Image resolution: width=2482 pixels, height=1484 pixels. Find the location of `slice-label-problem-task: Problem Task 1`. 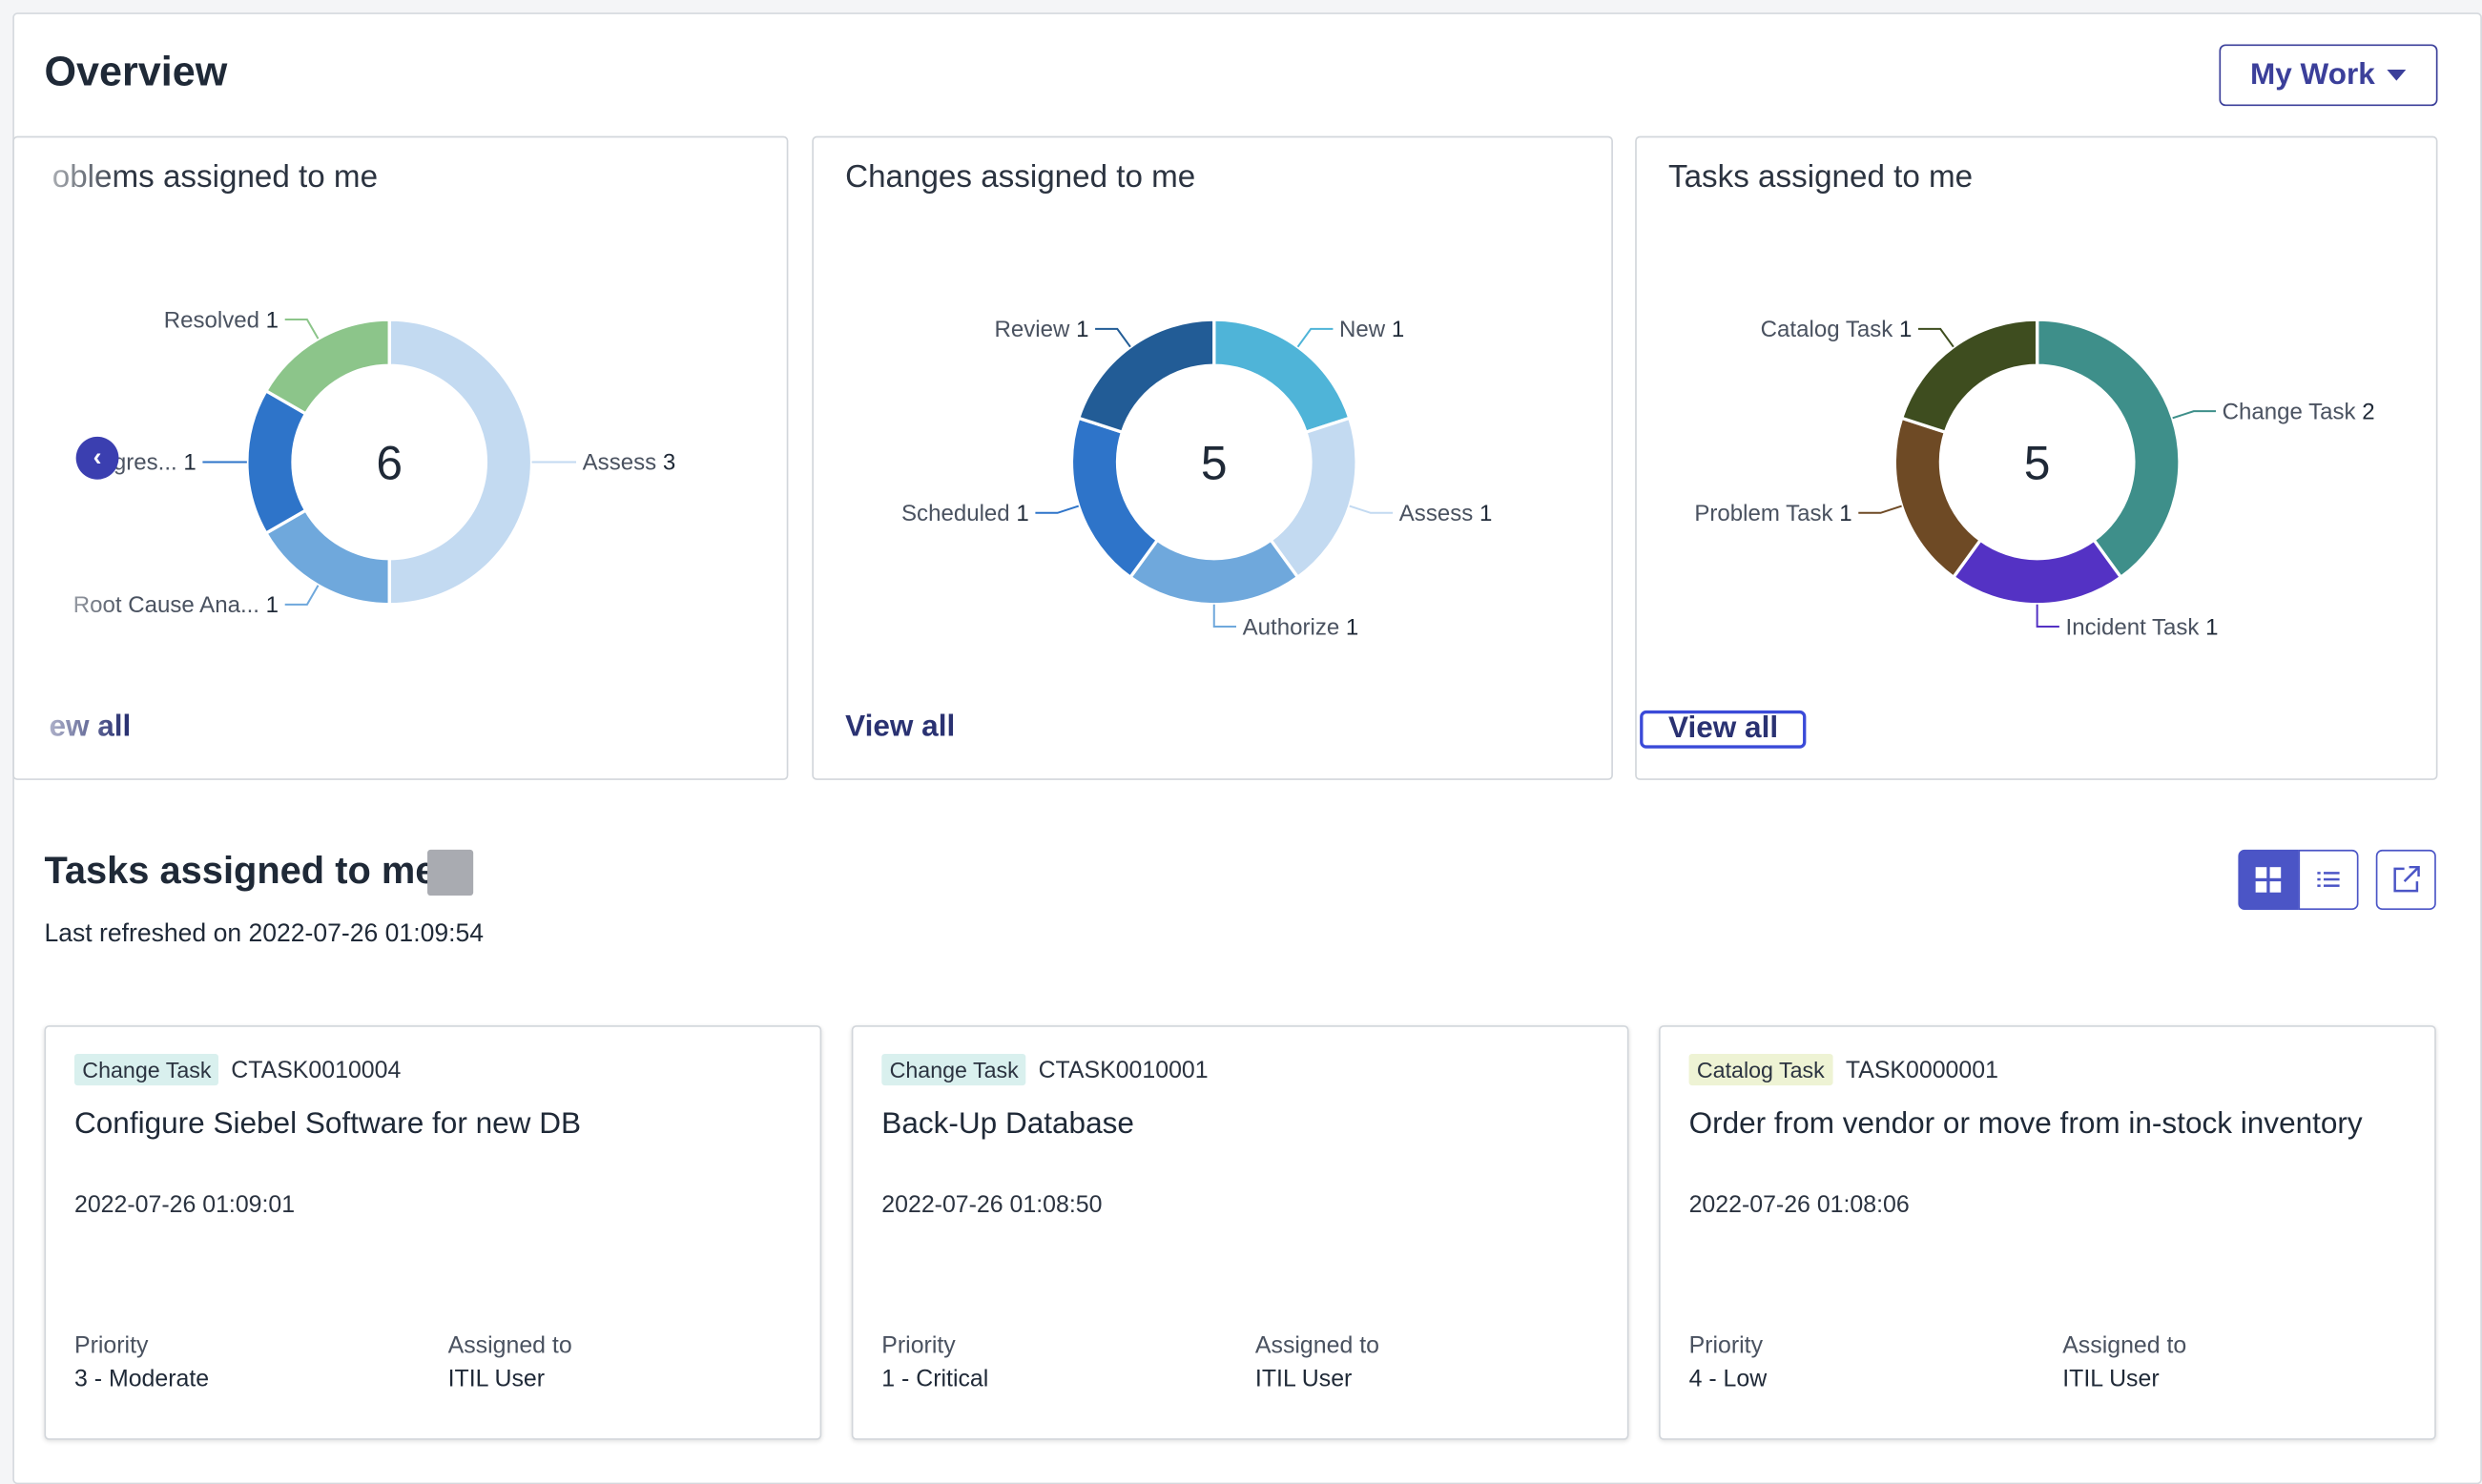

slice-label-problem-task: Problem Task 1 is located at coordinates (1772, 513).